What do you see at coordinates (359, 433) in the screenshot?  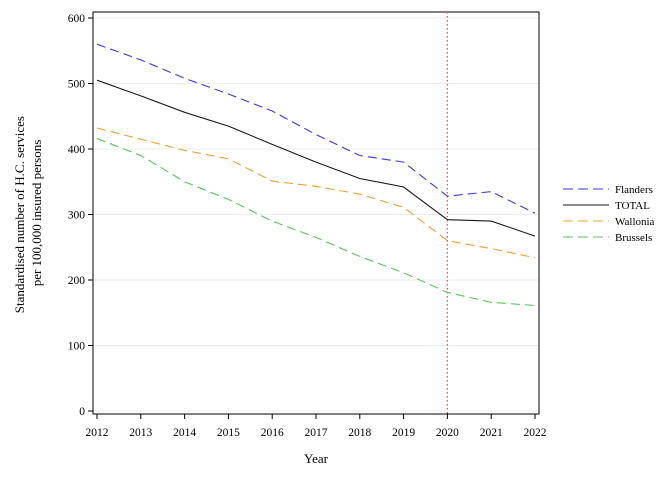 I see `x-tick-label: 2018` at bounding box center [359, 433].